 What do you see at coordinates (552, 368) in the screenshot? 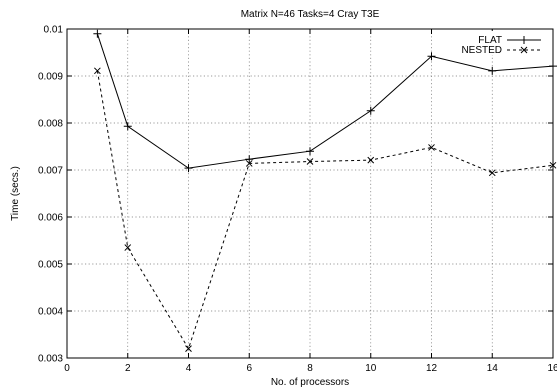
I see `x-tick-label: 16` at bounding box center [552, 368].